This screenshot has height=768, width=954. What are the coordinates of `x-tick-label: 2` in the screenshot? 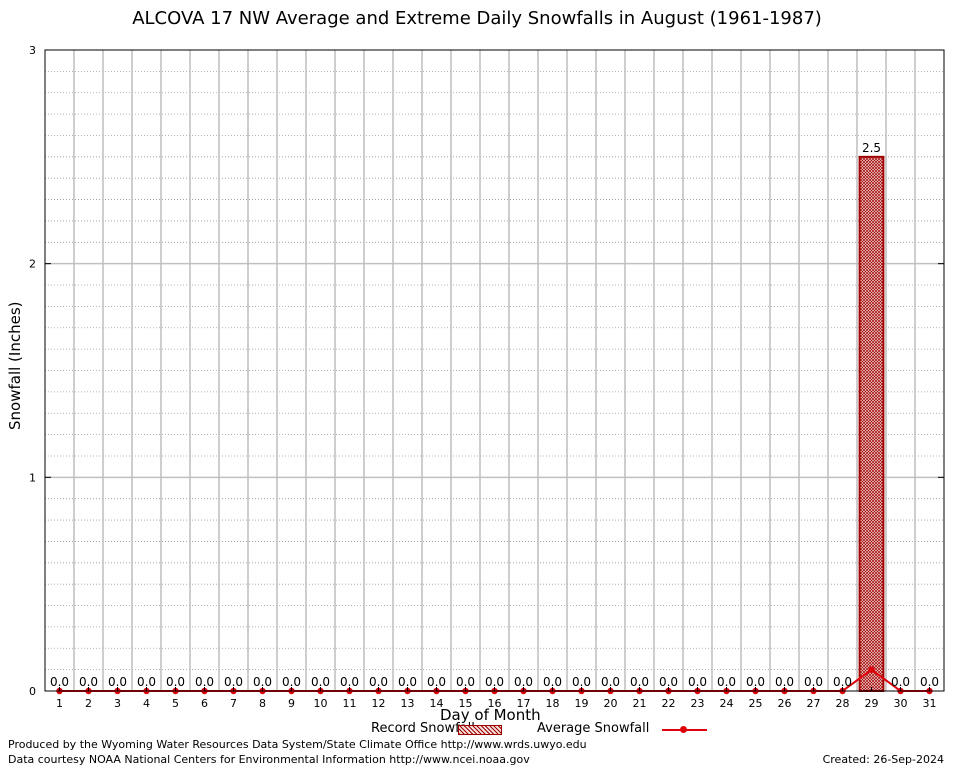 It's located at (88, 703).